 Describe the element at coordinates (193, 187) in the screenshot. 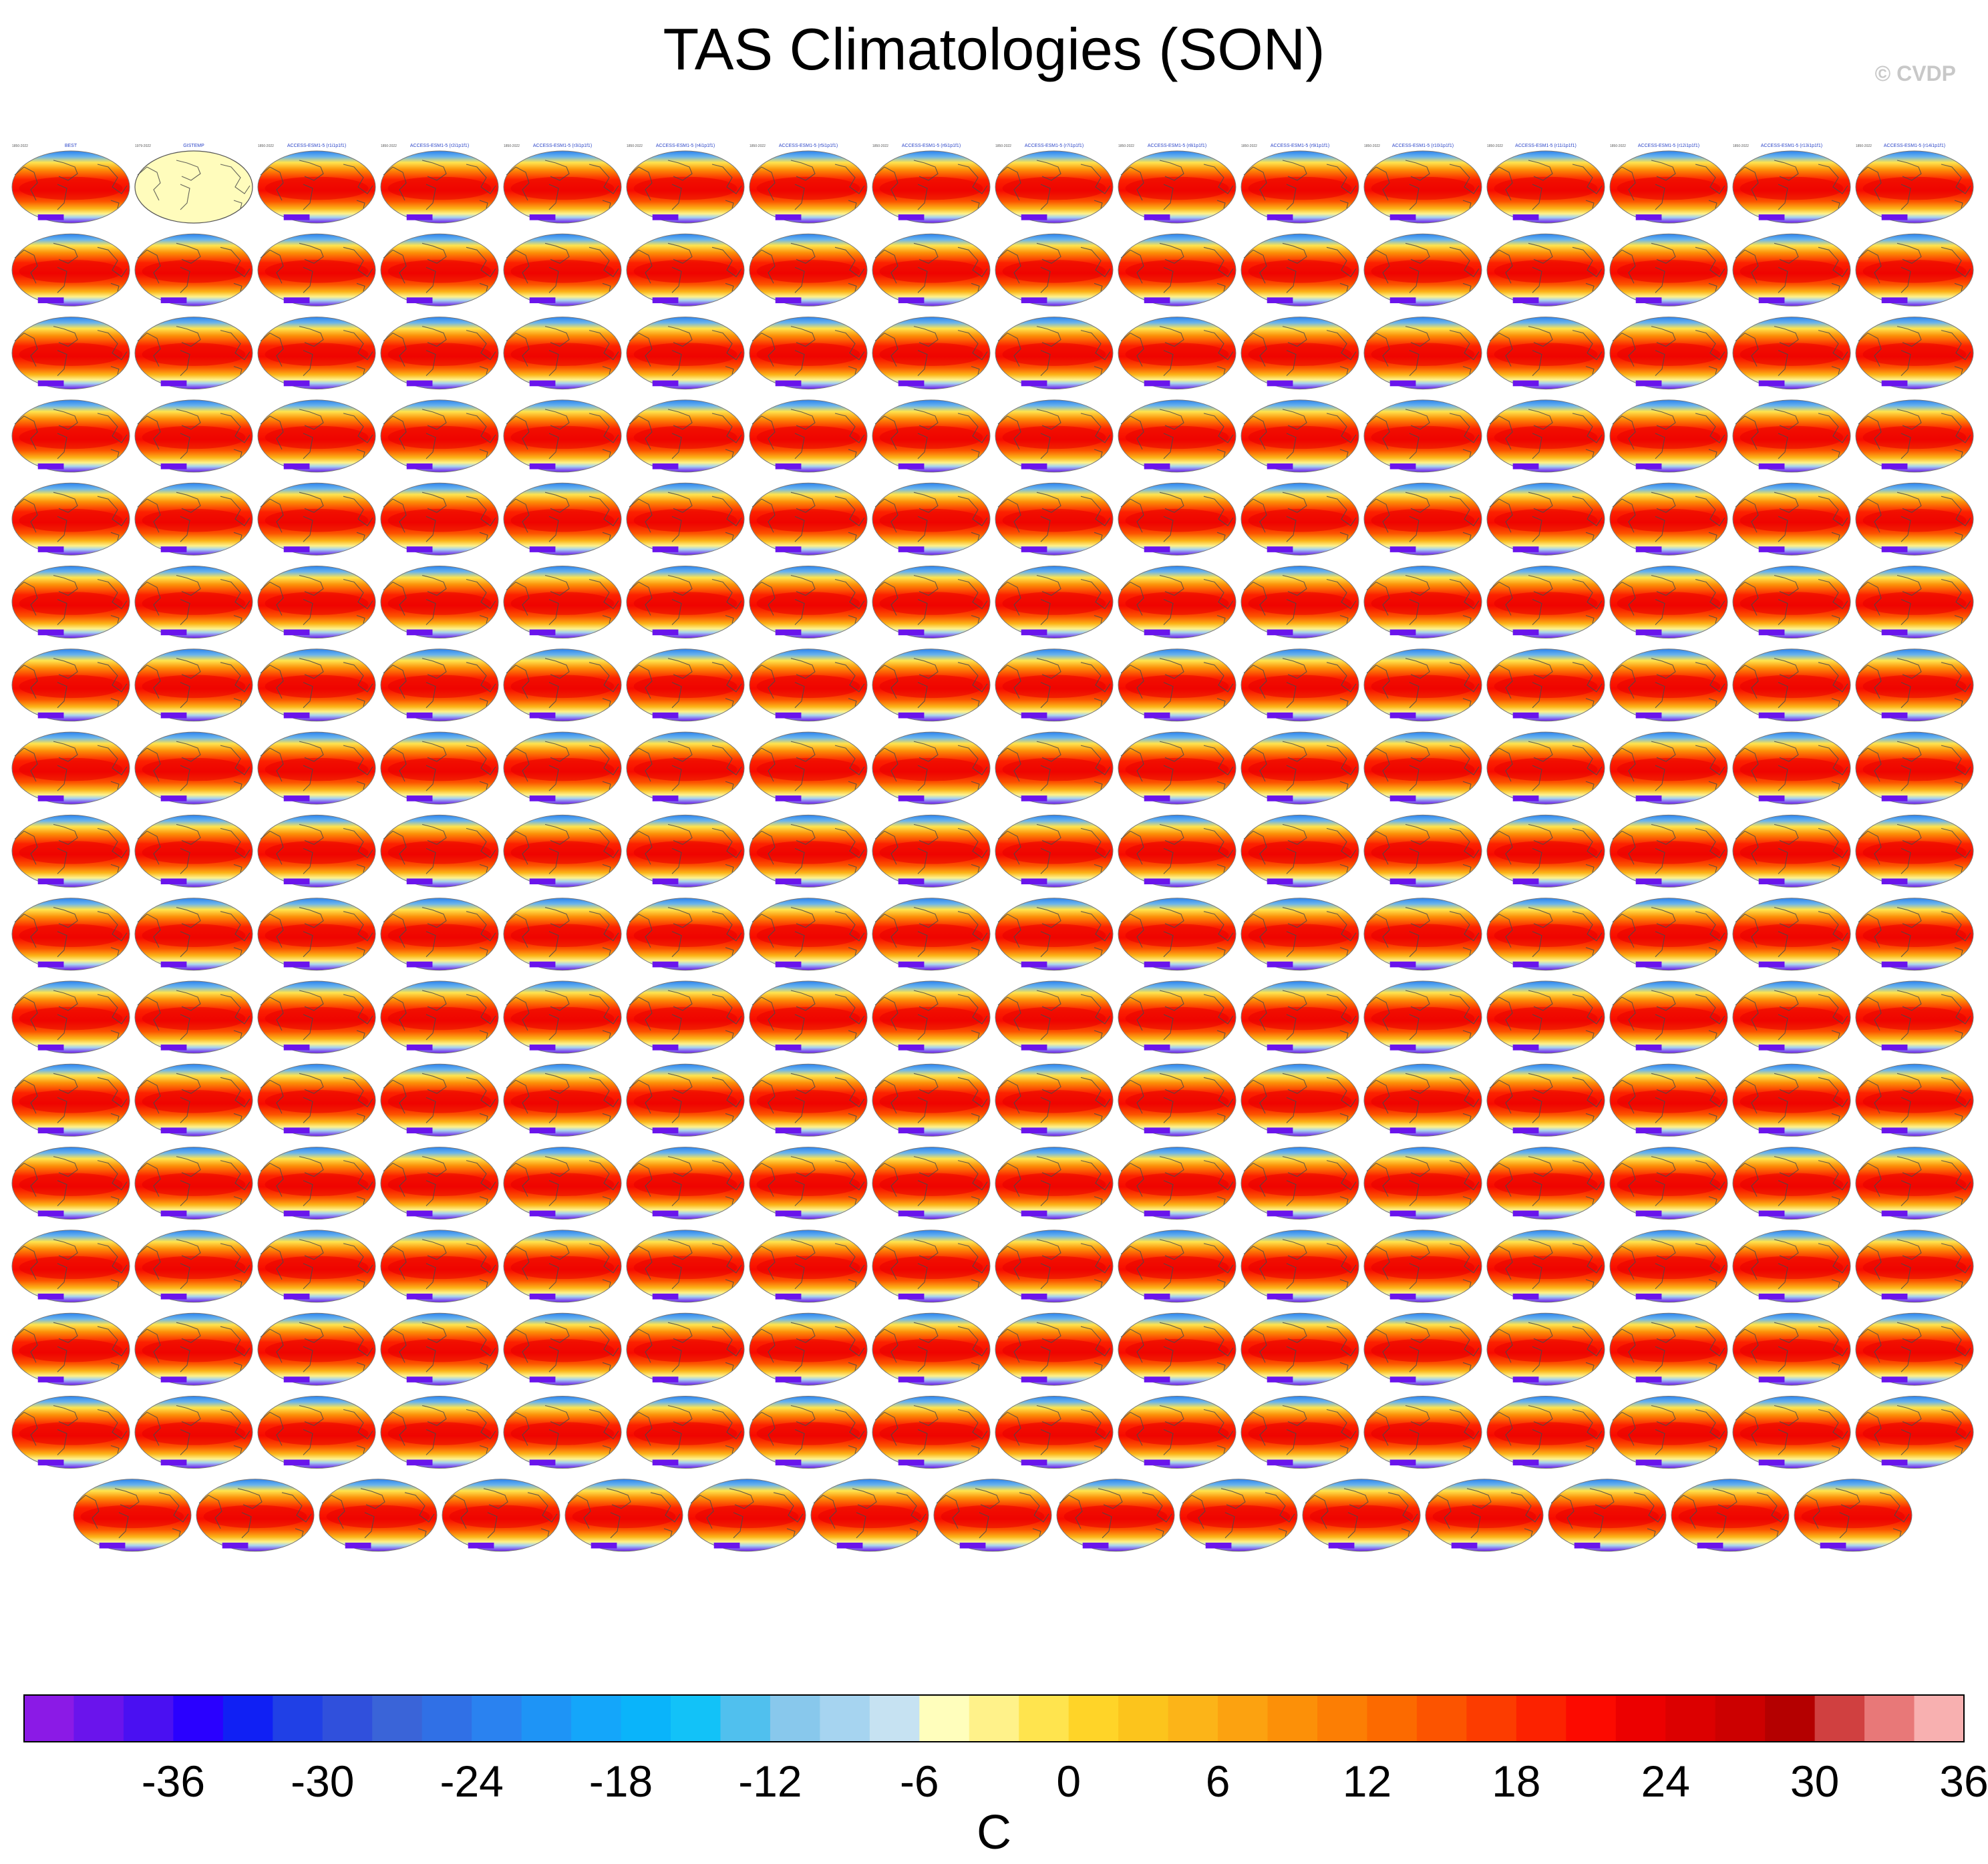

I see `globe-empty` at that location.